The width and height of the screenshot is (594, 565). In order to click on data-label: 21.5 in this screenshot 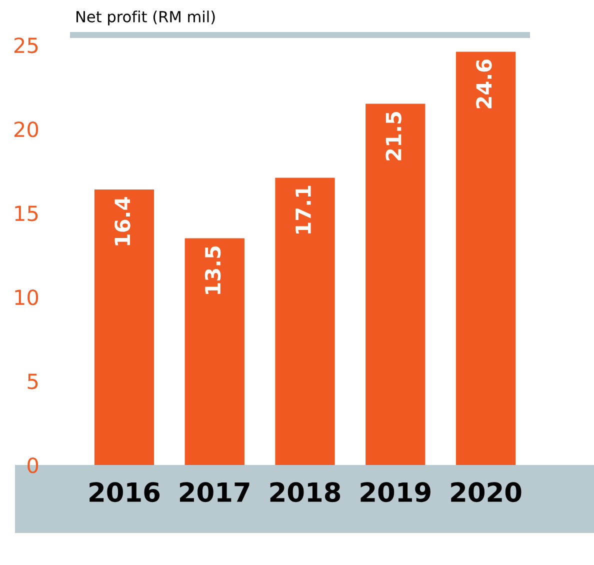, I will do `click(394, 136)`.